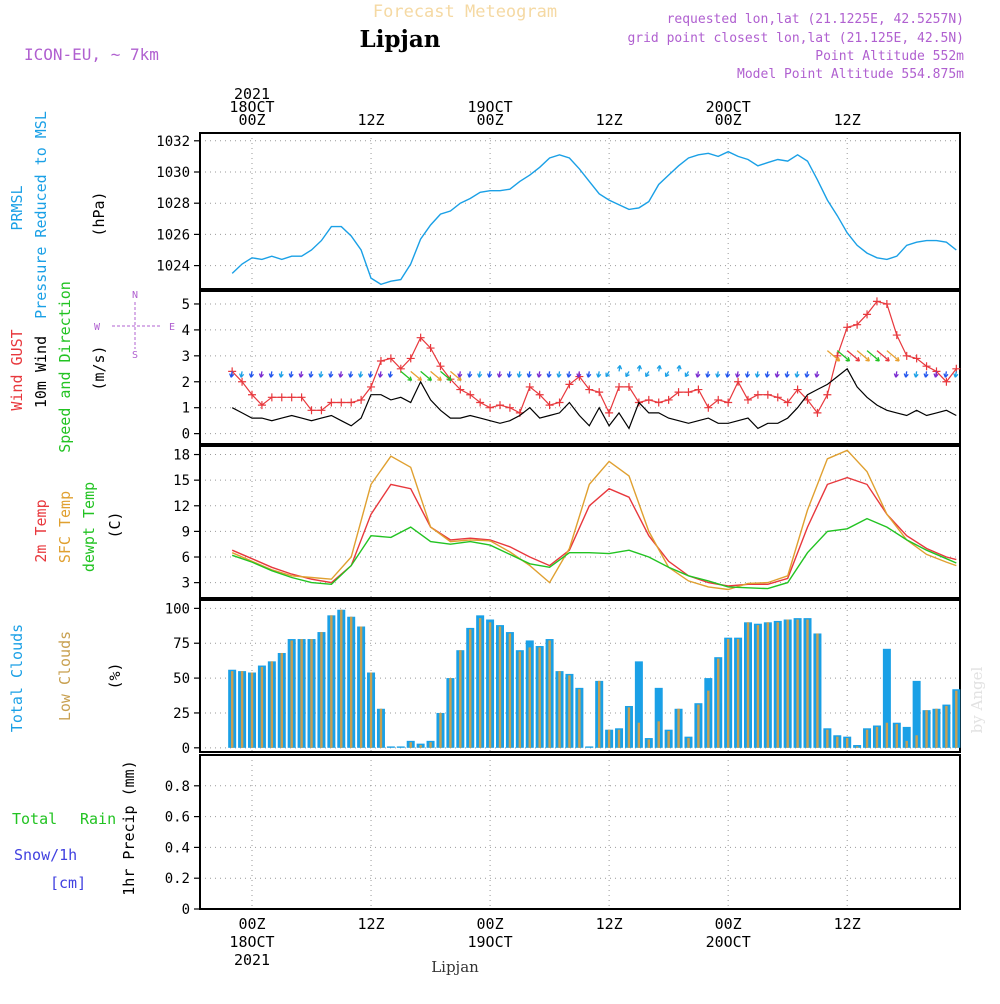 The width and height of the screenshot is (1000, 1004). I want to click on precip-ytick-label: 0.6, so click(177, 818).